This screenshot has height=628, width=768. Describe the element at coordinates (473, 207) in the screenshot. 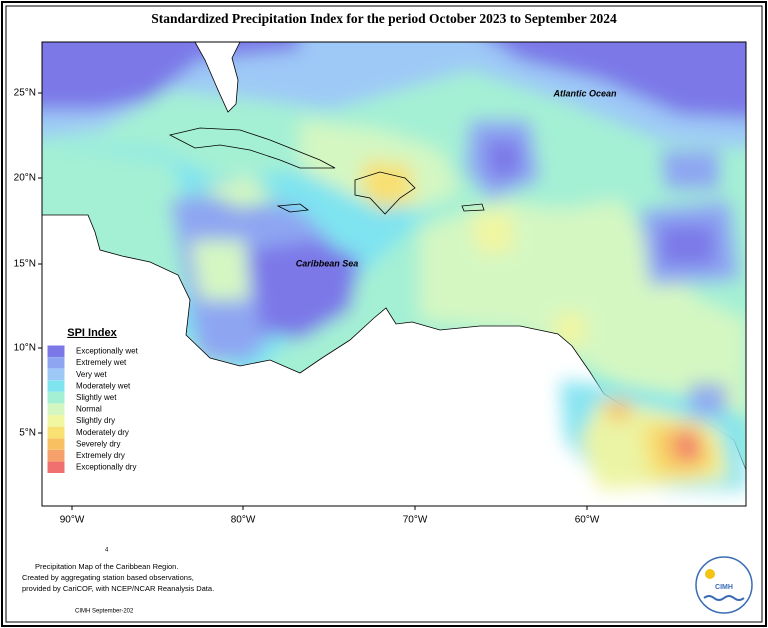

I see `puerto-rico` at that location.